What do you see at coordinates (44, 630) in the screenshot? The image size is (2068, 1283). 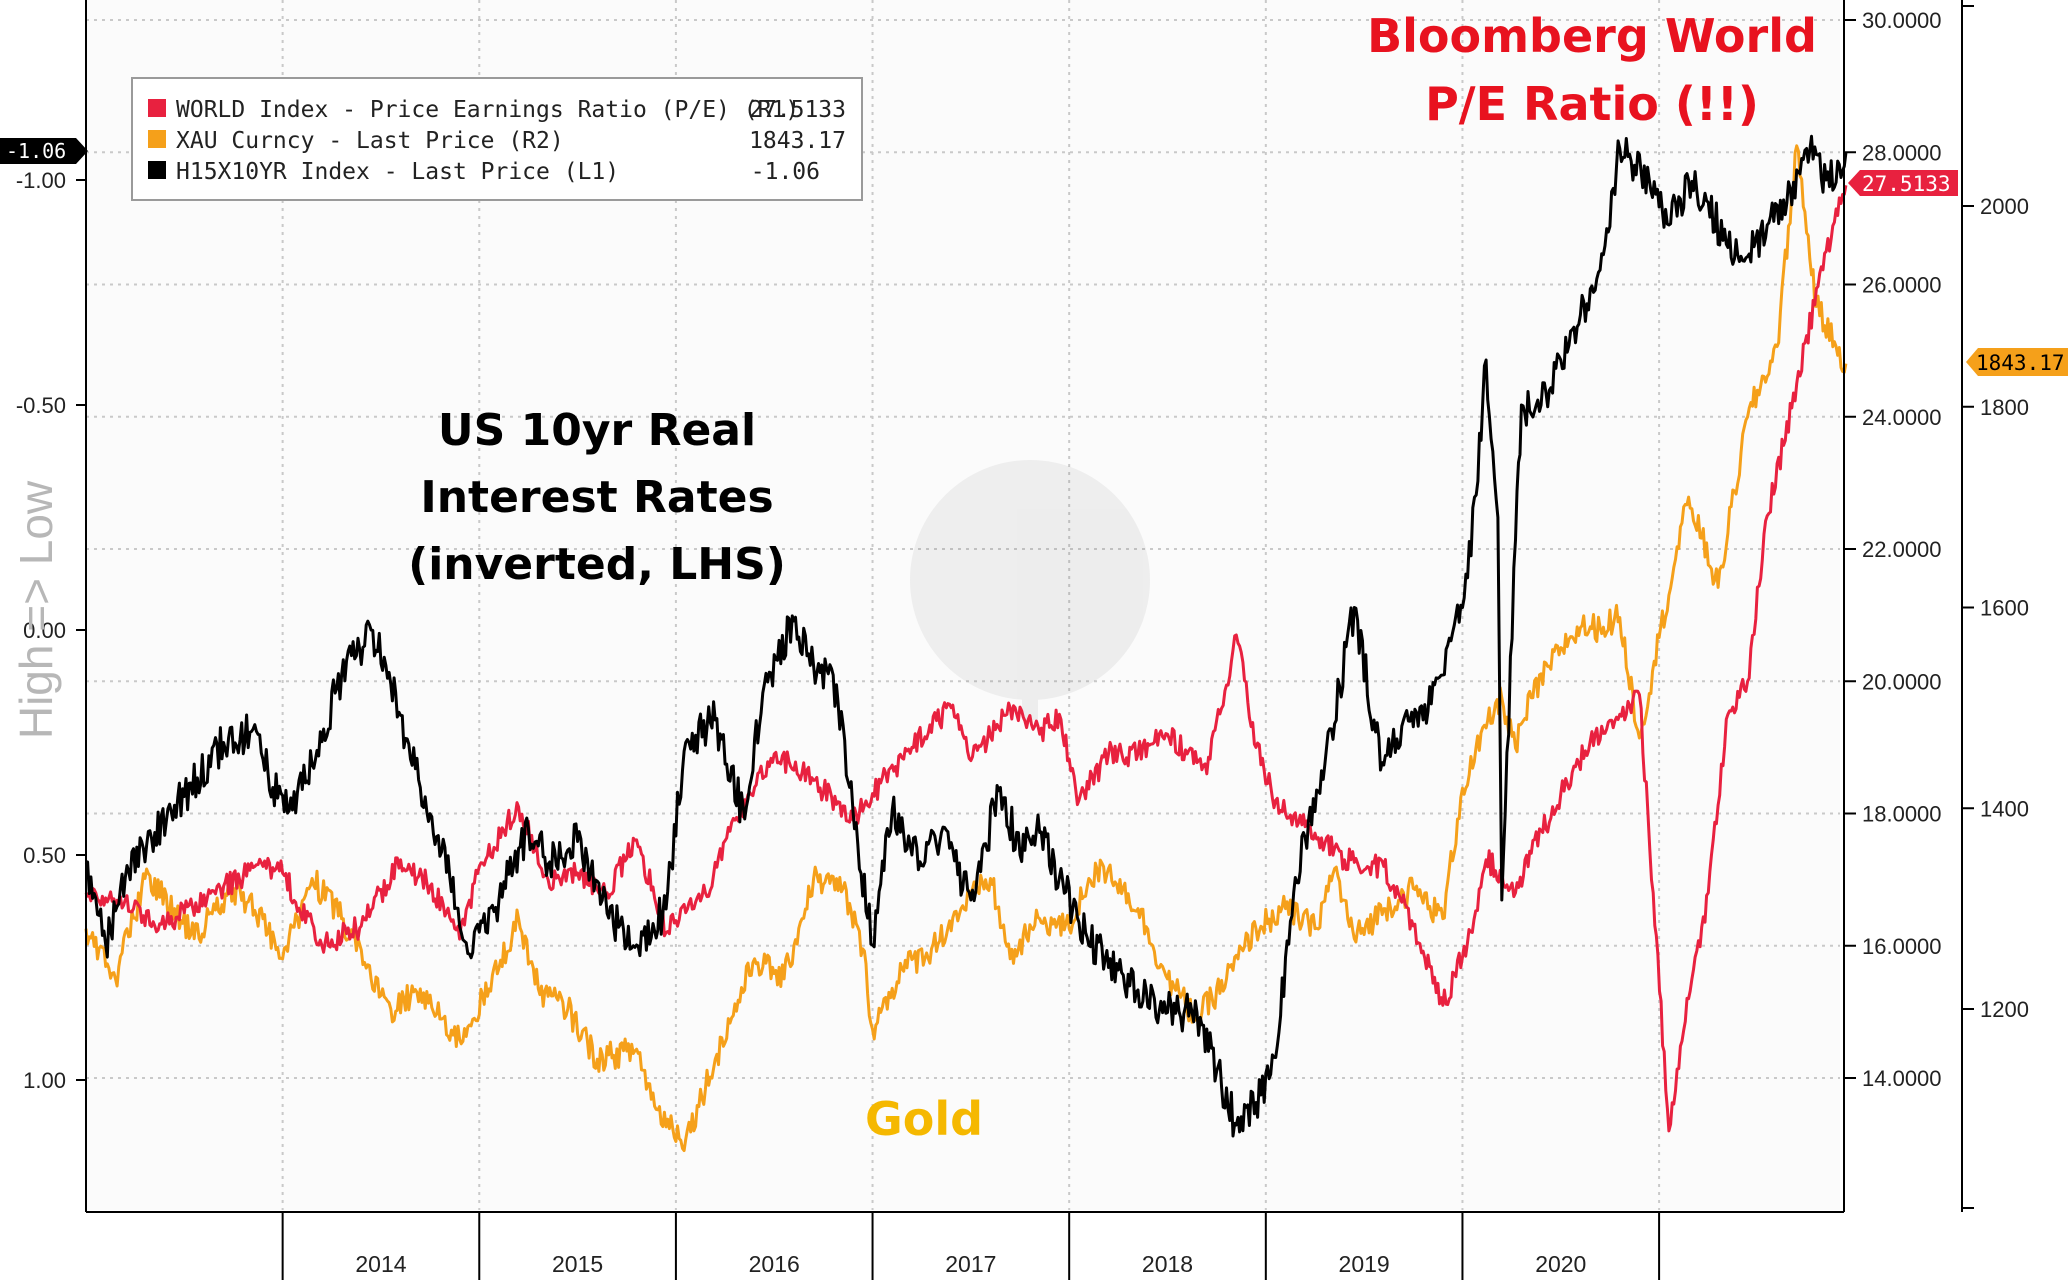 I see `left-tick-label: 0.00` at bounding box center [44, 630].